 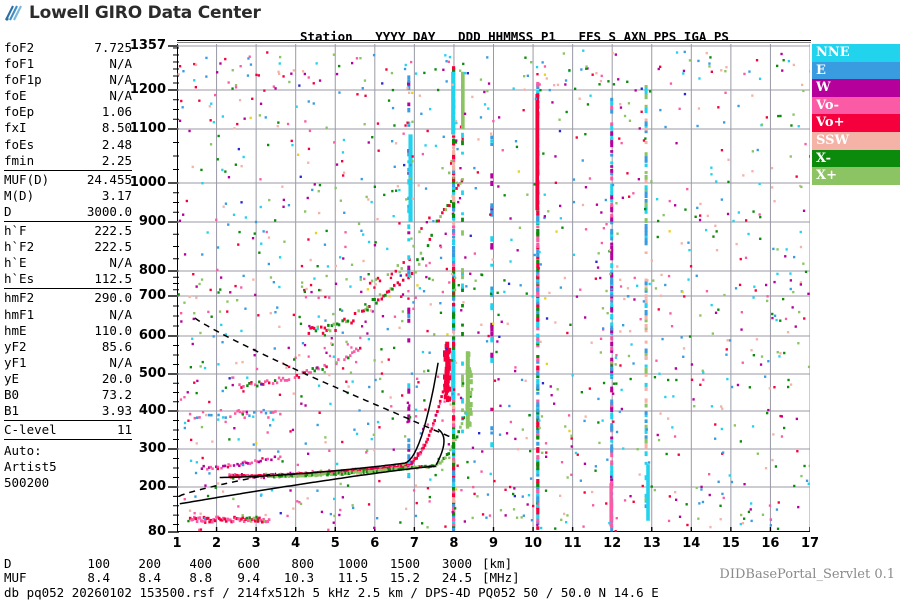 I want to click on param-row: D 3000.0, so click(x=68, y=212).